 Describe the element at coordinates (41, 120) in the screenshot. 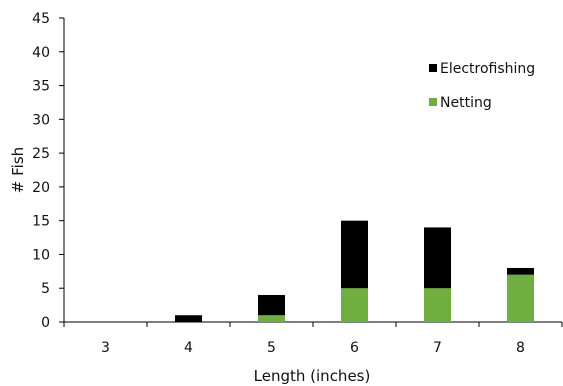

I see `y-tick-label: 30` at that location.